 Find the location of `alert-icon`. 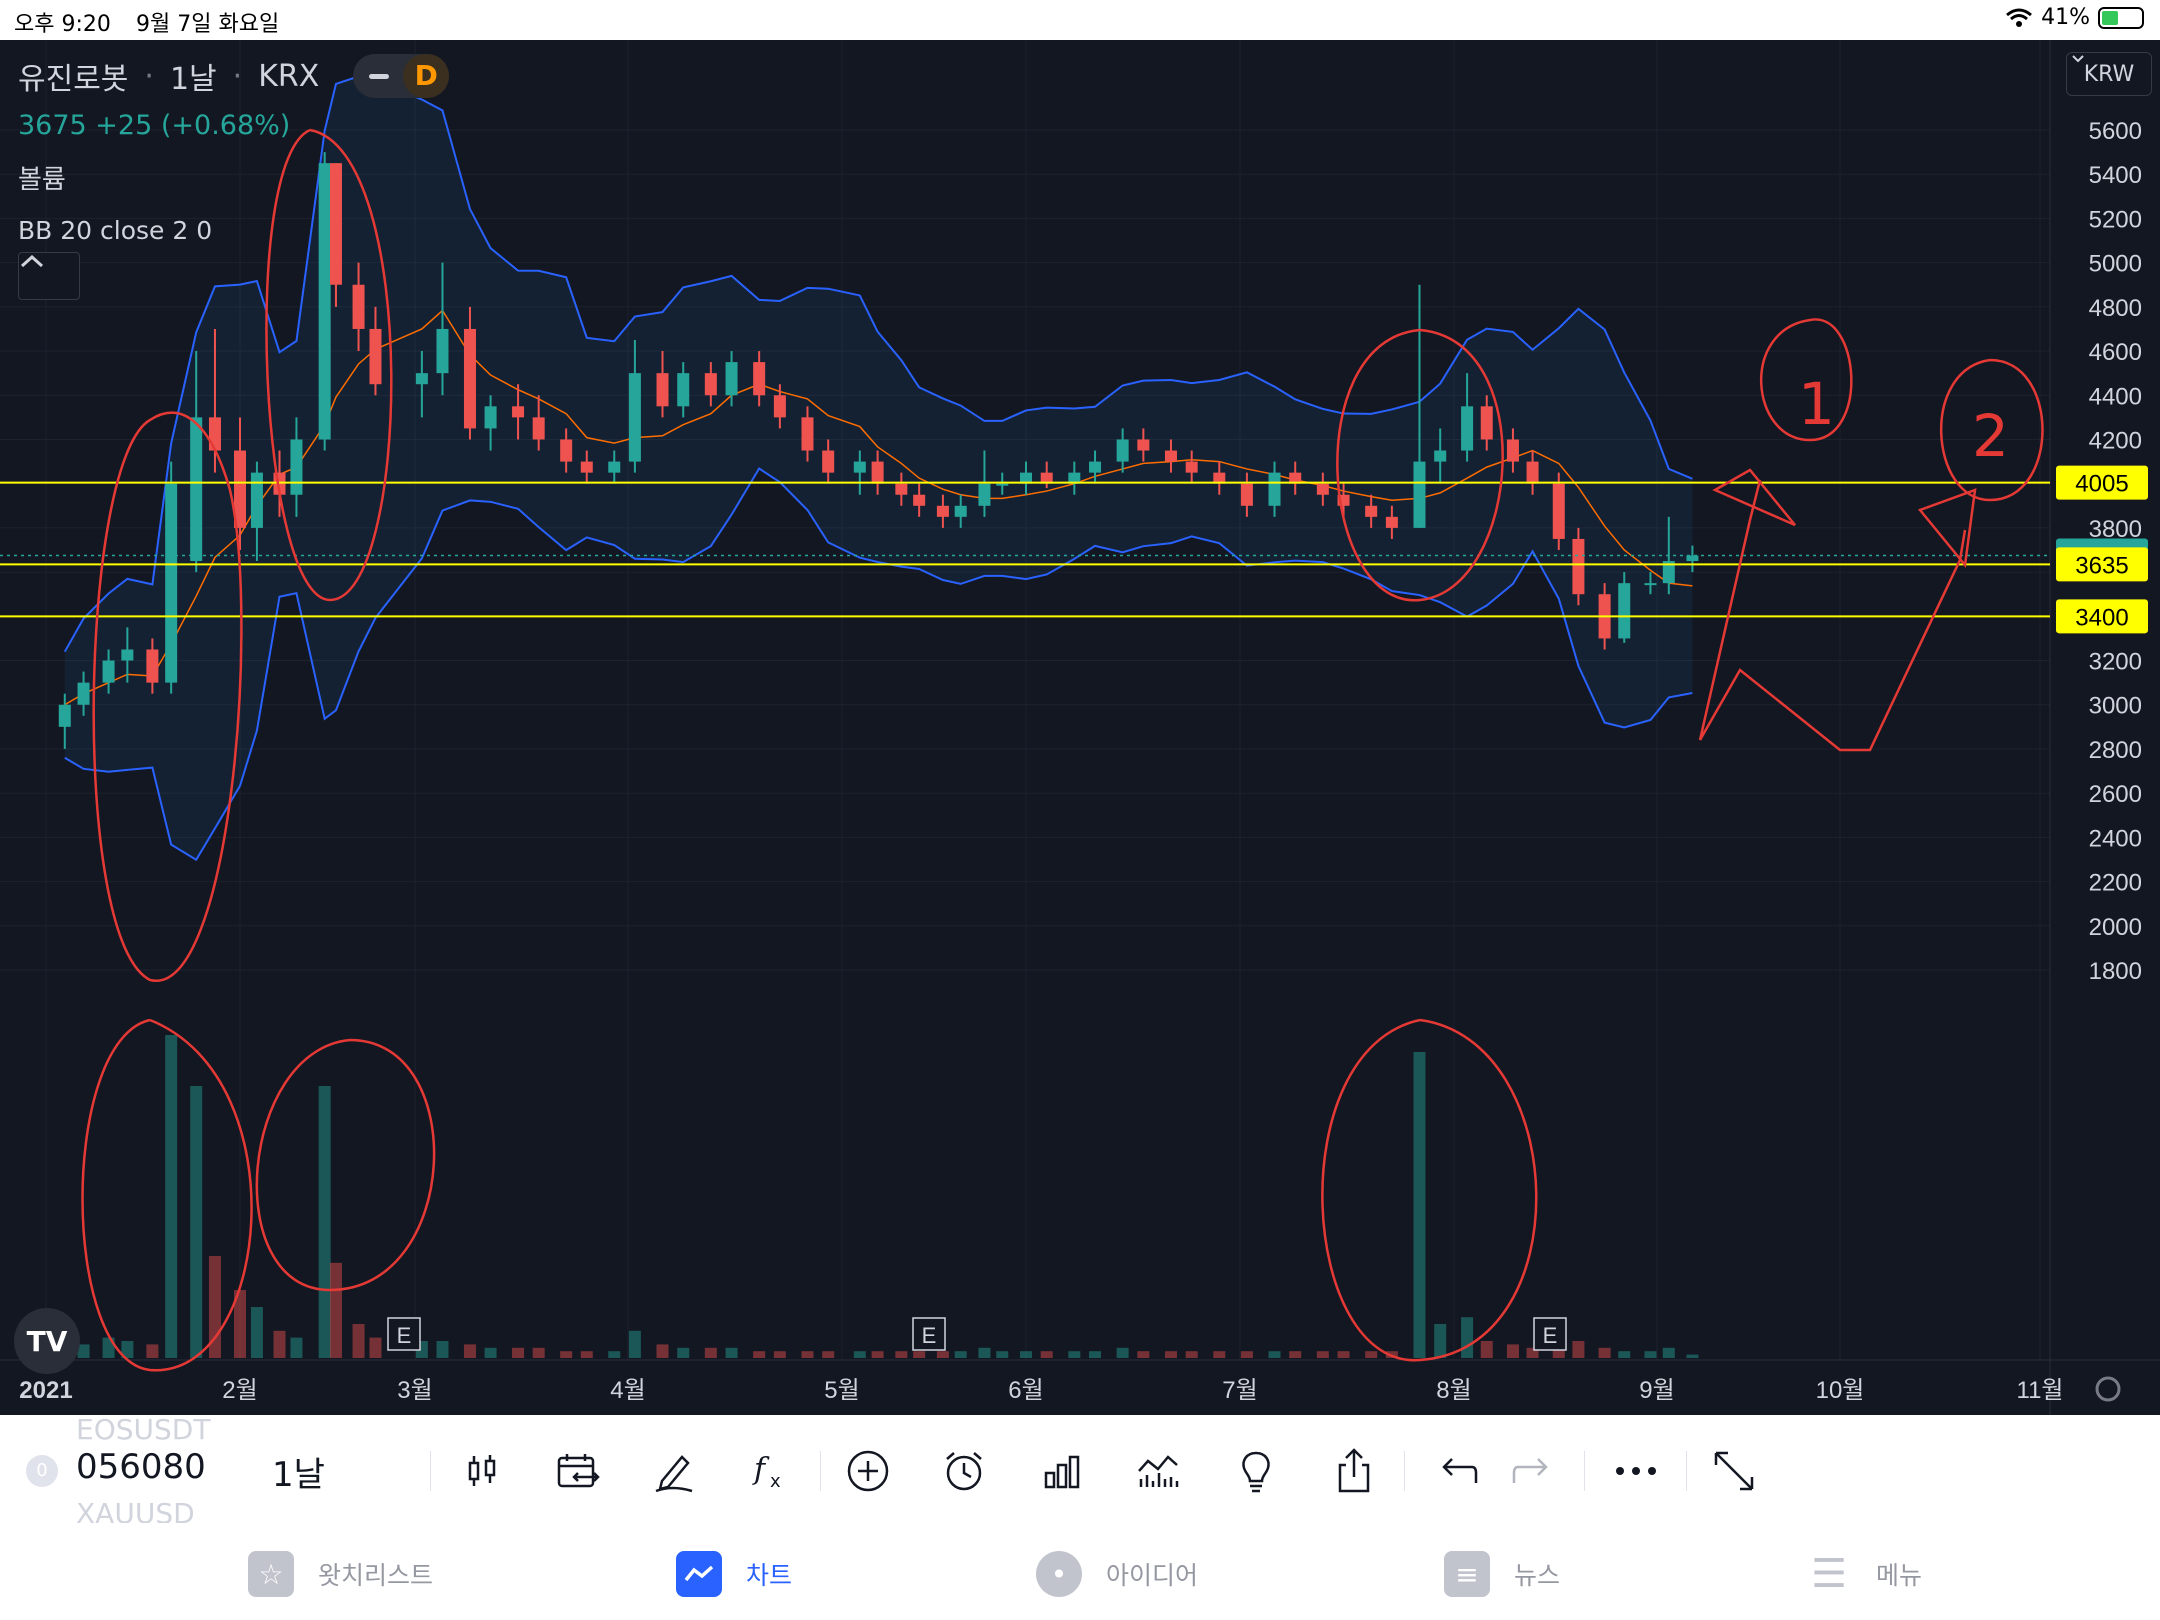

alert-icon is located at coordinates (964, 1471).